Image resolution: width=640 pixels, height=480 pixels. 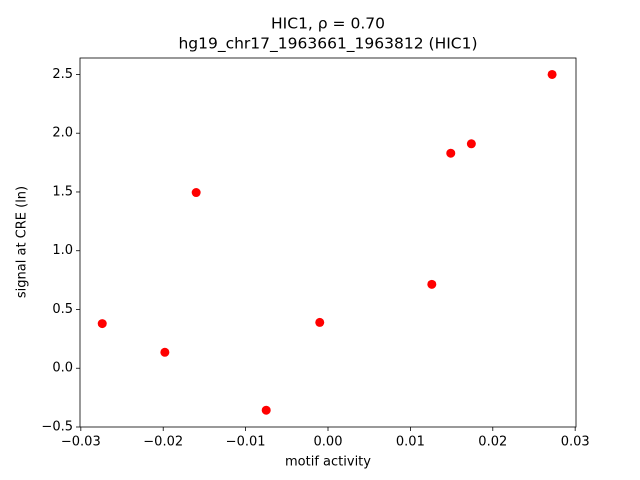 I want to click on y-tick-label: 0.0, so click(x=62, y=368).